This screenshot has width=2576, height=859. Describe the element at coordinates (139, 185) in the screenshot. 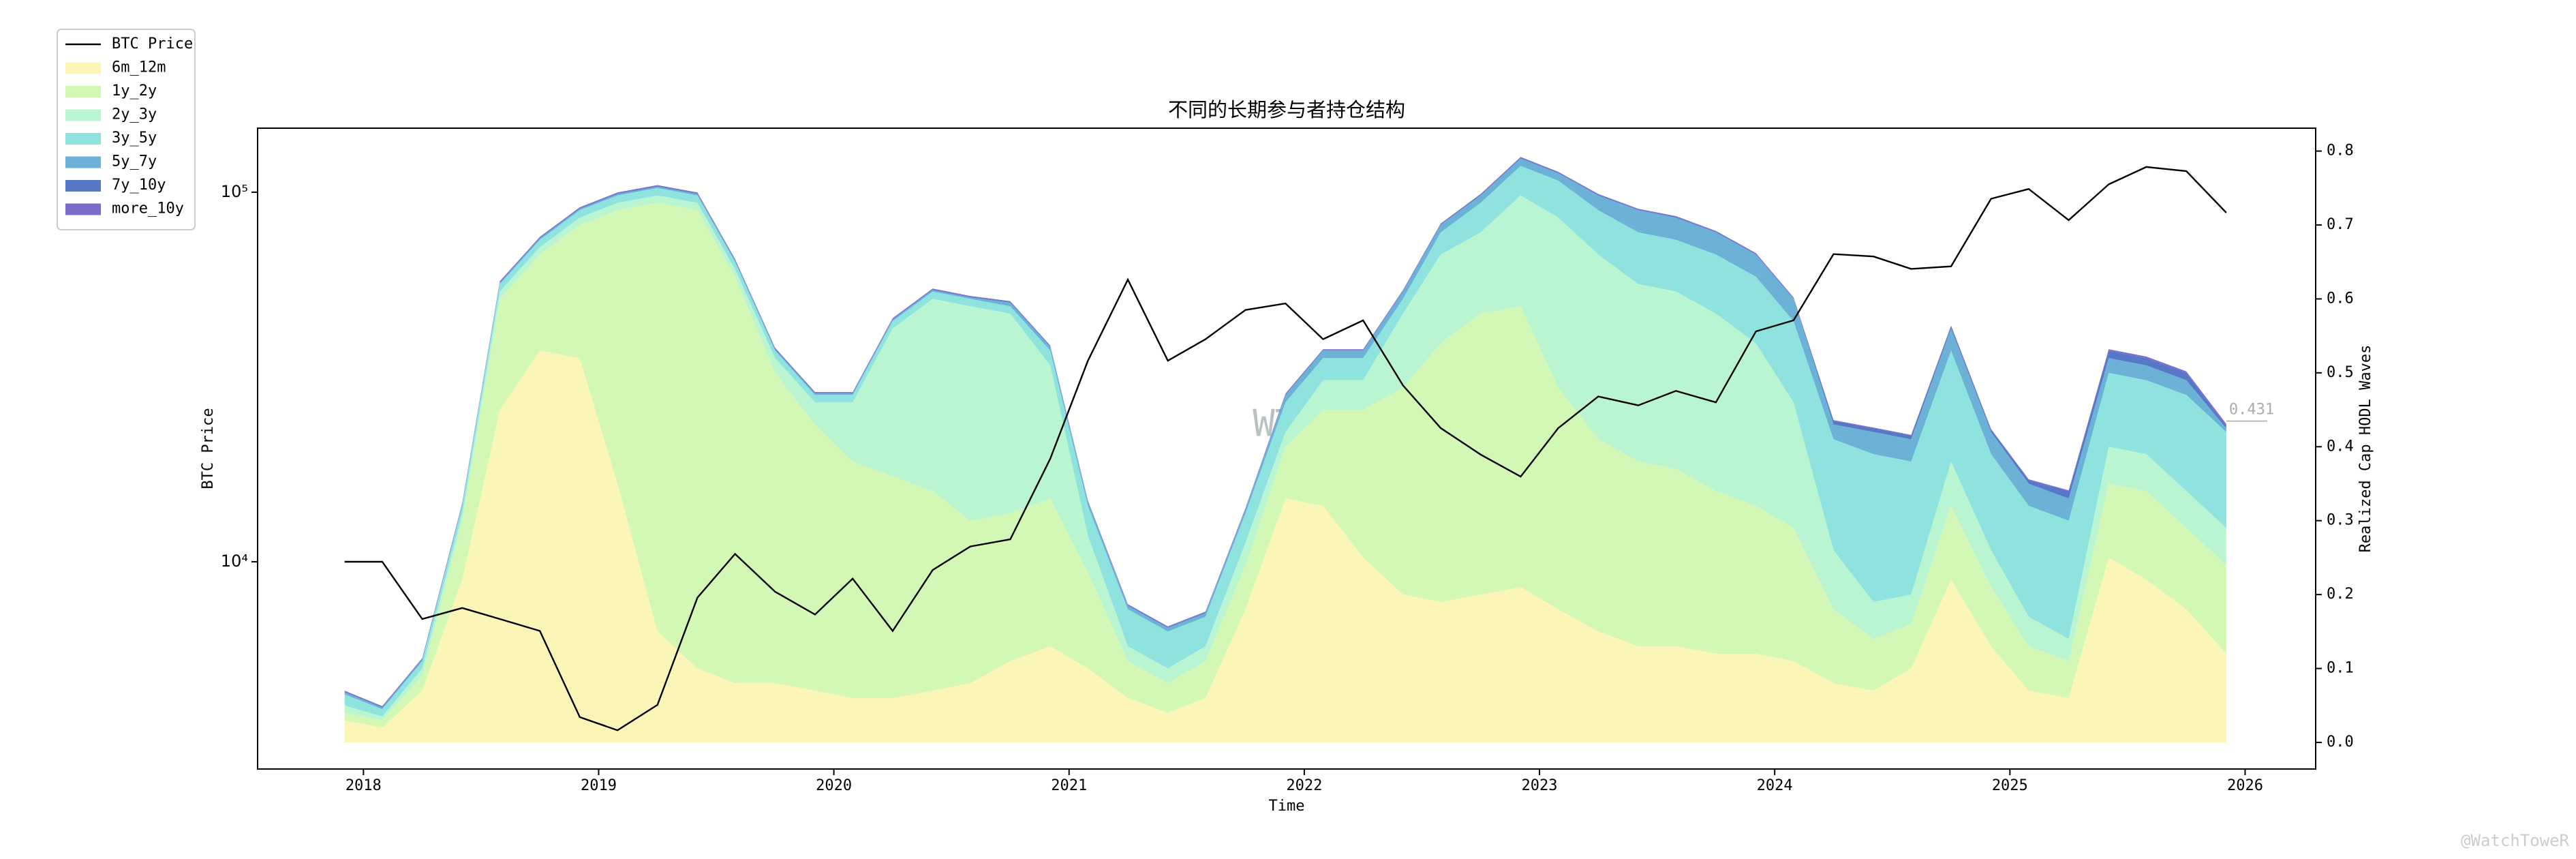

I see `legend-label: 7y_10y` at that location.